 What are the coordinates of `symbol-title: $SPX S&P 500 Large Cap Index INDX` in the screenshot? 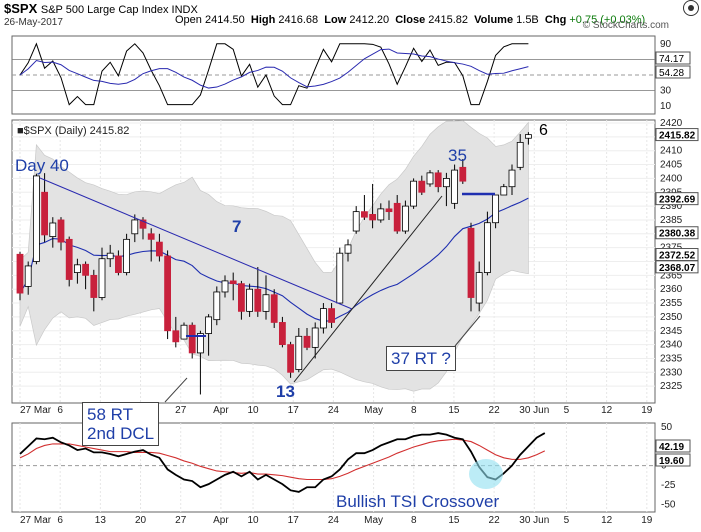 It's located at (101, 8).